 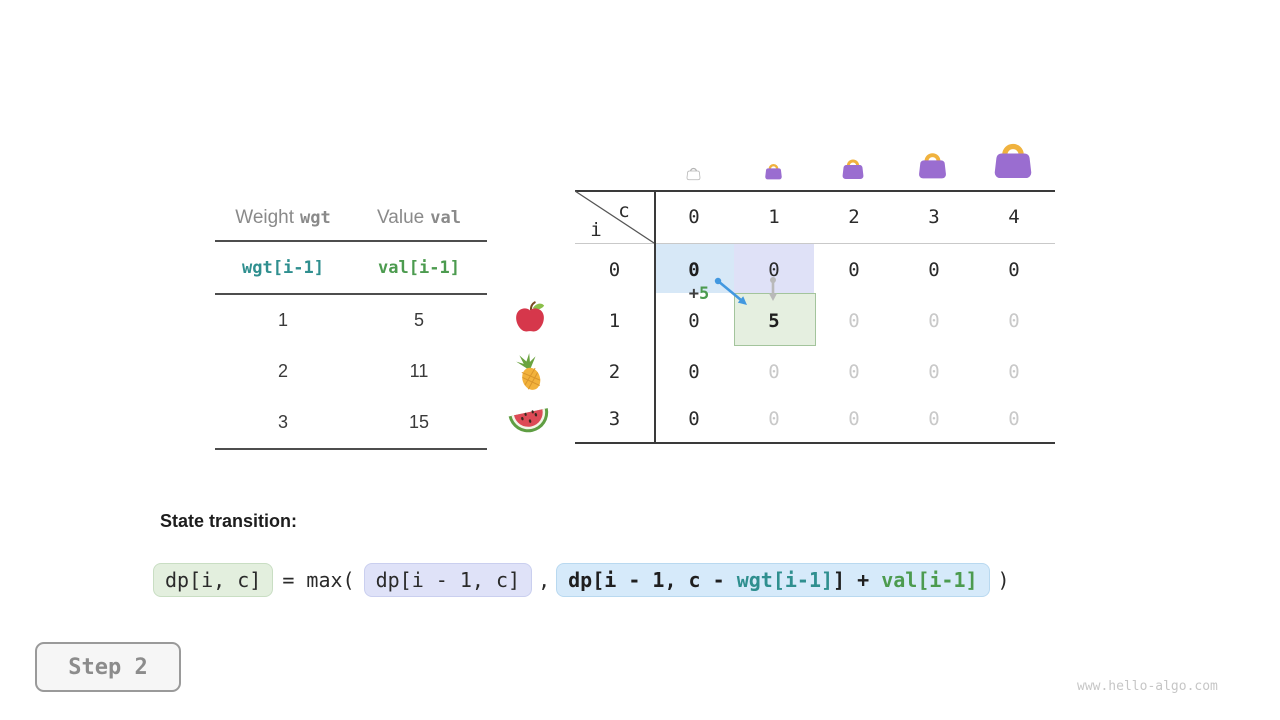 I want to click on weight-header-code: wgt, so click(x=315, y=217).